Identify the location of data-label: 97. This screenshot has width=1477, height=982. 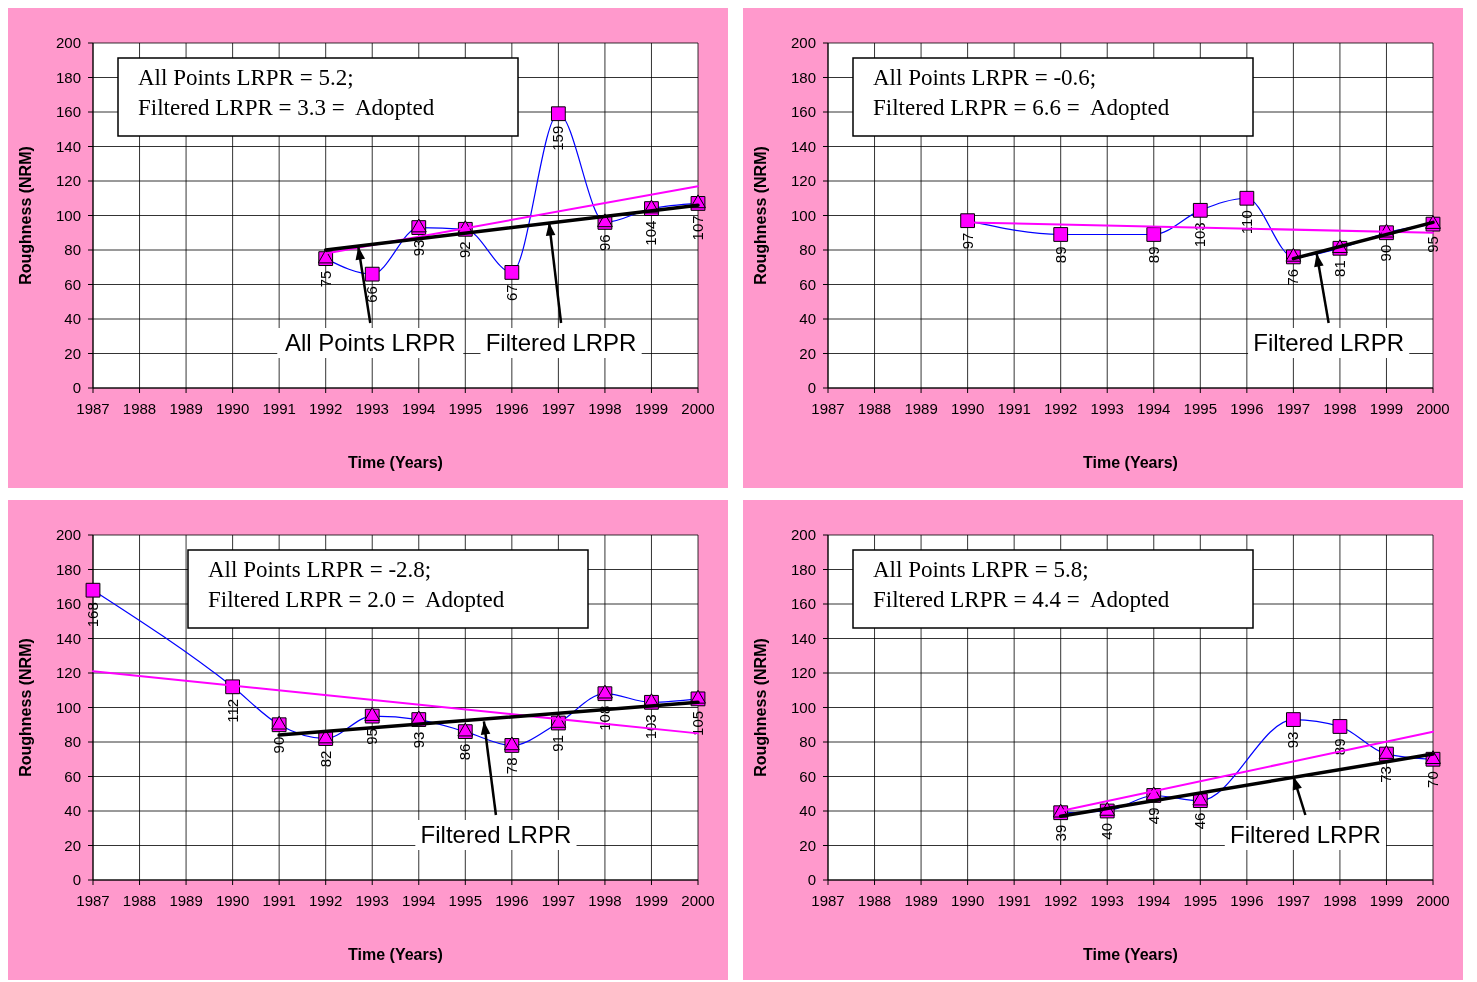
(967, 241).